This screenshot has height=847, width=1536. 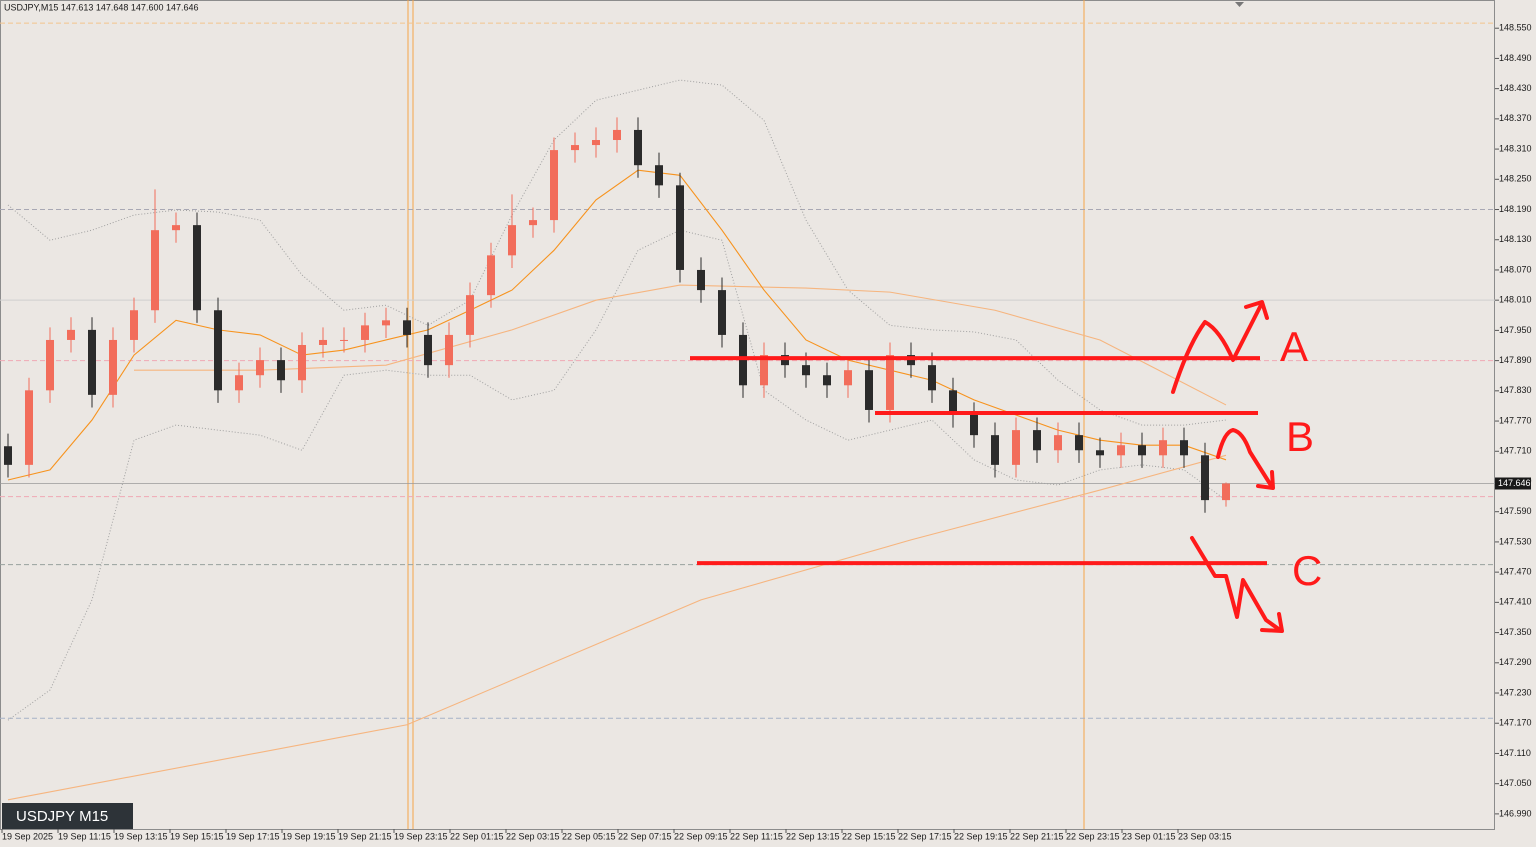 What do you see at coordinates (1515, 209) in the screenshot?
I see `y-tick-label: 148.190` at bounding box center [1515, 209].